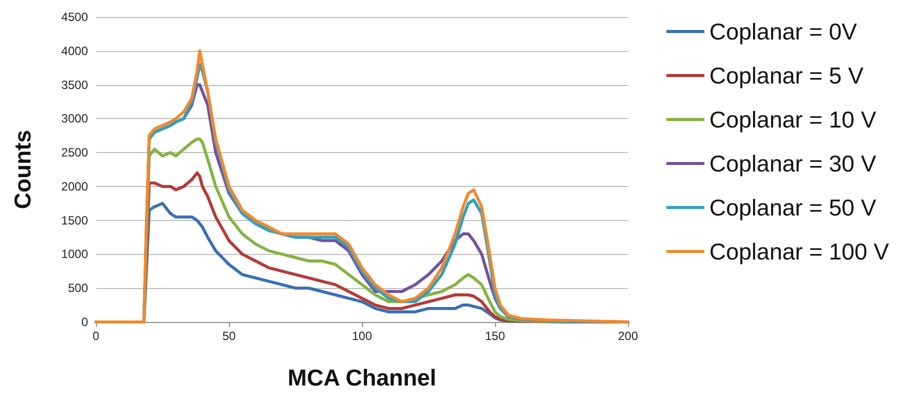 The width and height of the screenshot is (899, 402). What do you see at coordinates (74, 17) in the screenshot?
I see `y-tick-label: 4500` at bounding box center [74, 17].